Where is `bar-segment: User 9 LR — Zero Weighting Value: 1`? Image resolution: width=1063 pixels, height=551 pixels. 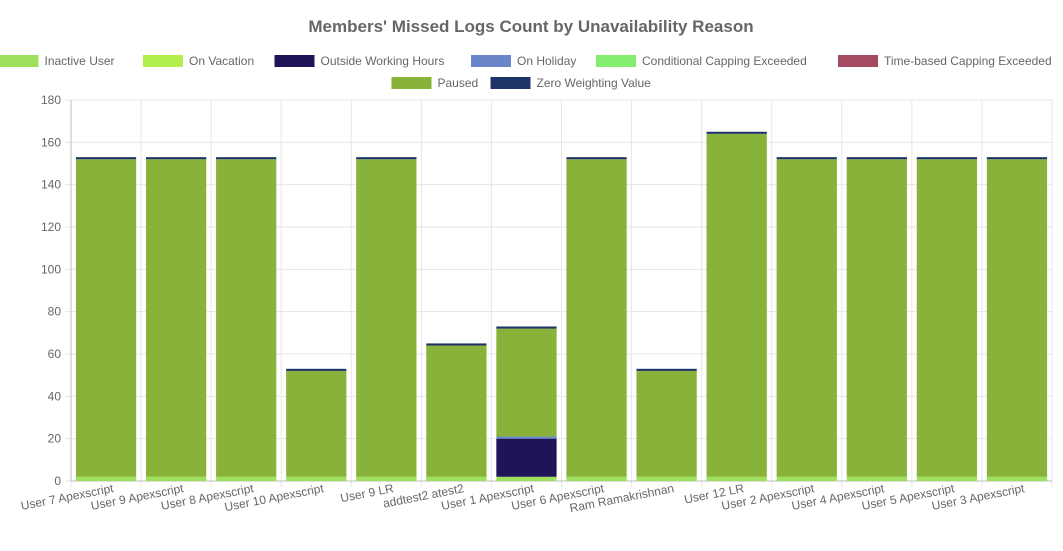 bar-segment: User 9 LR — Zero Weighting Value: 1 is located at coordinates (386, 158).